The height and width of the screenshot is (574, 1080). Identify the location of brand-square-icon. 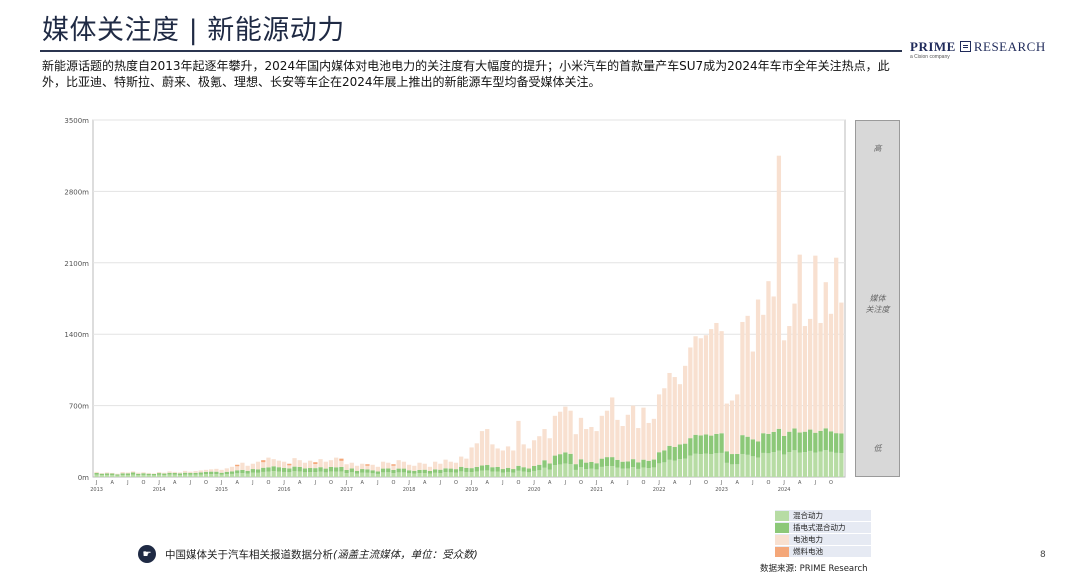
(965, 46).